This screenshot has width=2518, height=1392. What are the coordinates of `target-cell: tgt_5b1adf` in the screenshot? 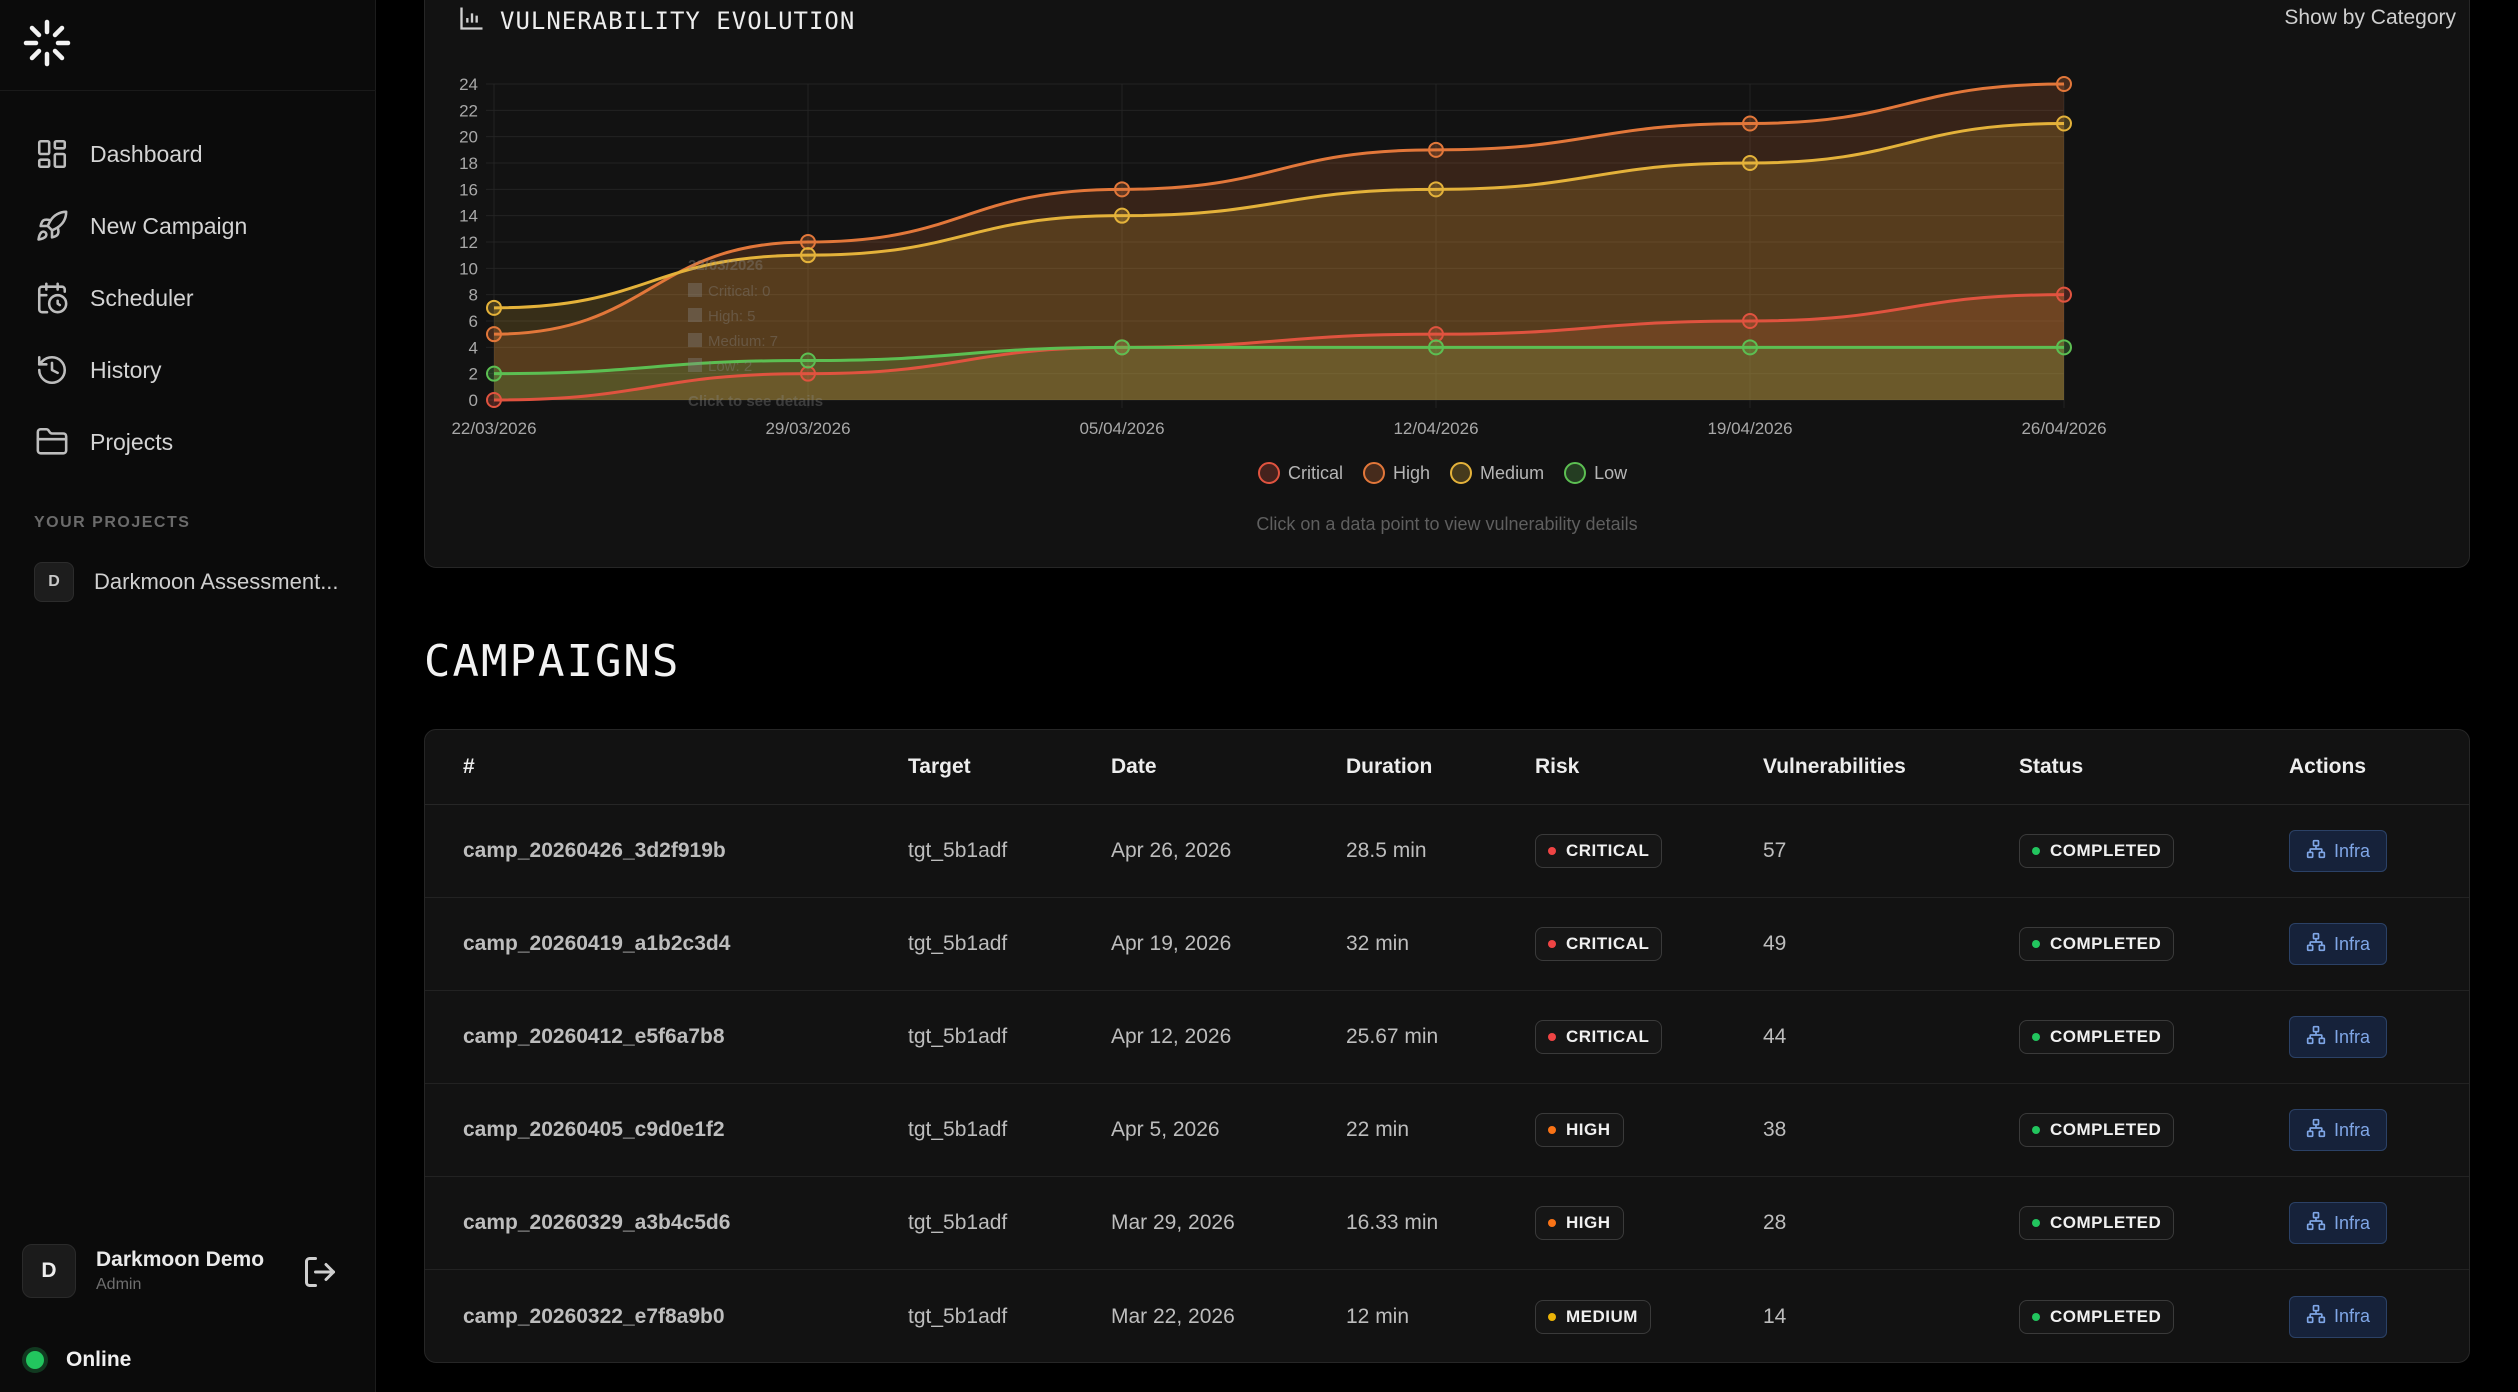 It's located at (958, 943).